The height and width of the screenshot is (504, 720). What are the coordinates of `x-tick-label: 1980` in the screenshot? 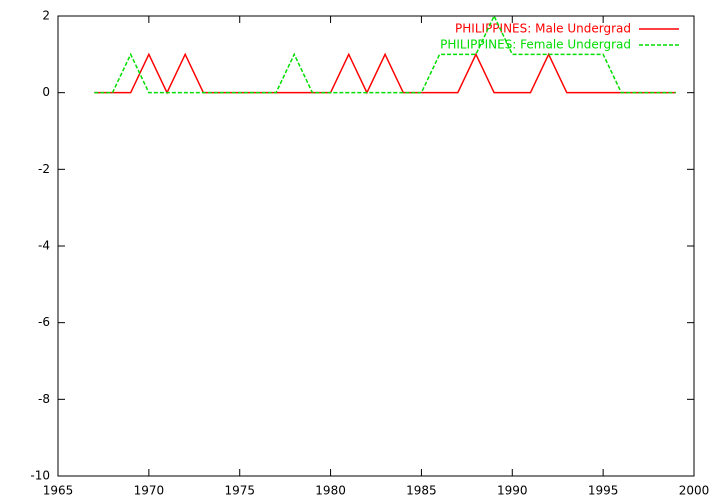 It's located at (330, 491).